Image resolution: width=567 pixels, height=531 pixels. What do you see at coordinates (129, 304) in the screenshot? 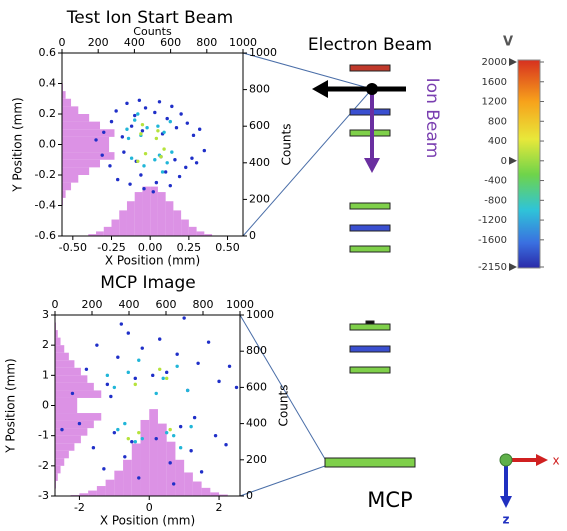
I see `x2-tick-label: 400` at bounding box center [129, 304].